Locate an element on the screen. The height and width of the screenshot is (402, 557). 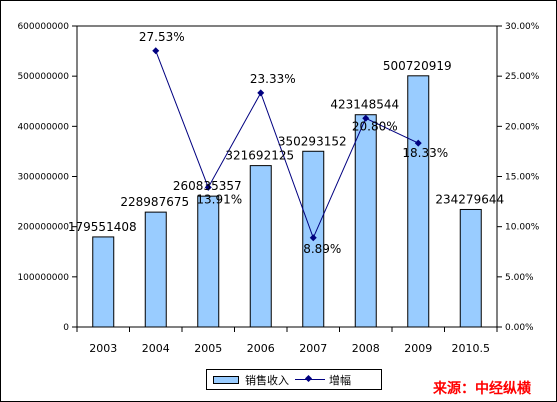
source-note: 来源：中经纵横 is located at coordinates (482, 389).